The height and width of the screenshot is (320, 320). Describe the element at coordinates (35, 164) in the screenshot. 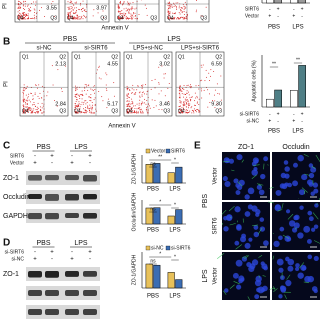

I see `sign: +` at that location.